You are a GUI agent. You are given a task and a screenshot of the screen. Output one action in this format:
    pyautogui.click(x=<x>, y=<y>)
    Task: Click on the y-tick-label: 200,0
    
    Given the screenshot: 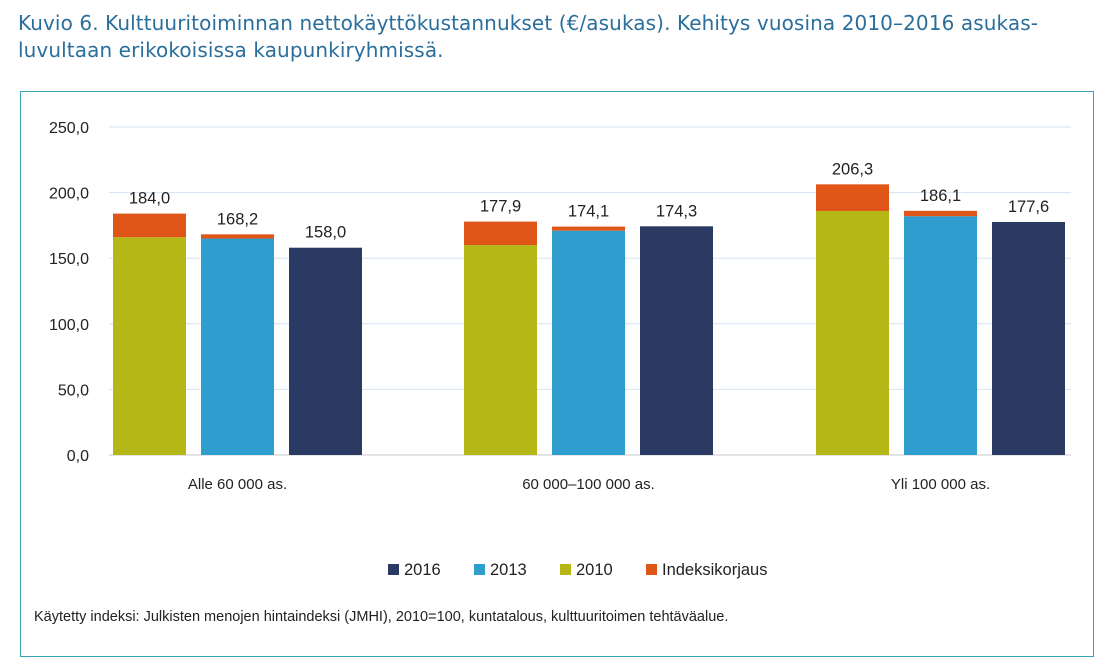 What is the action you would take?
    pyautogui.click(x=69, y=194)
    